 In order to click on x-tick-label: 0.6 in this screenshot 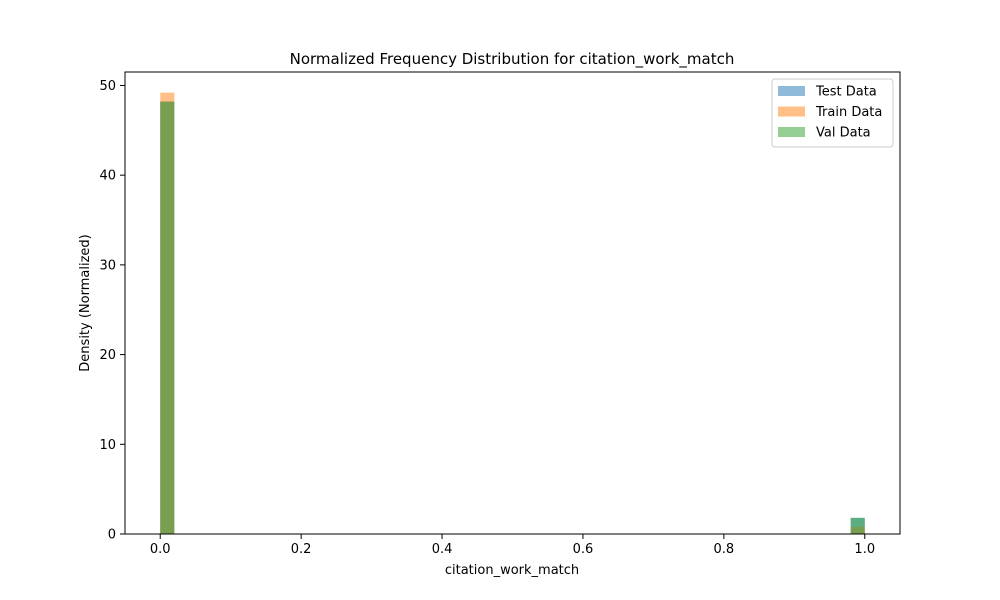, I will do `click(583, 549)`.